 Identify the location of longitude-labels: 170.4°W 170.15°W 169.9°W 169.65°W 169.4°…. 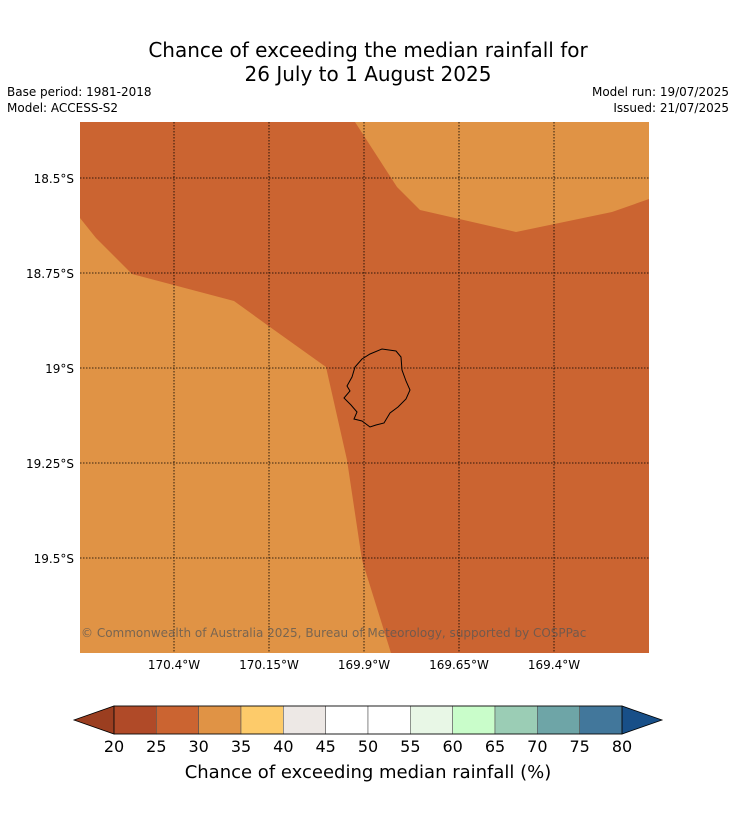
(364, 665).